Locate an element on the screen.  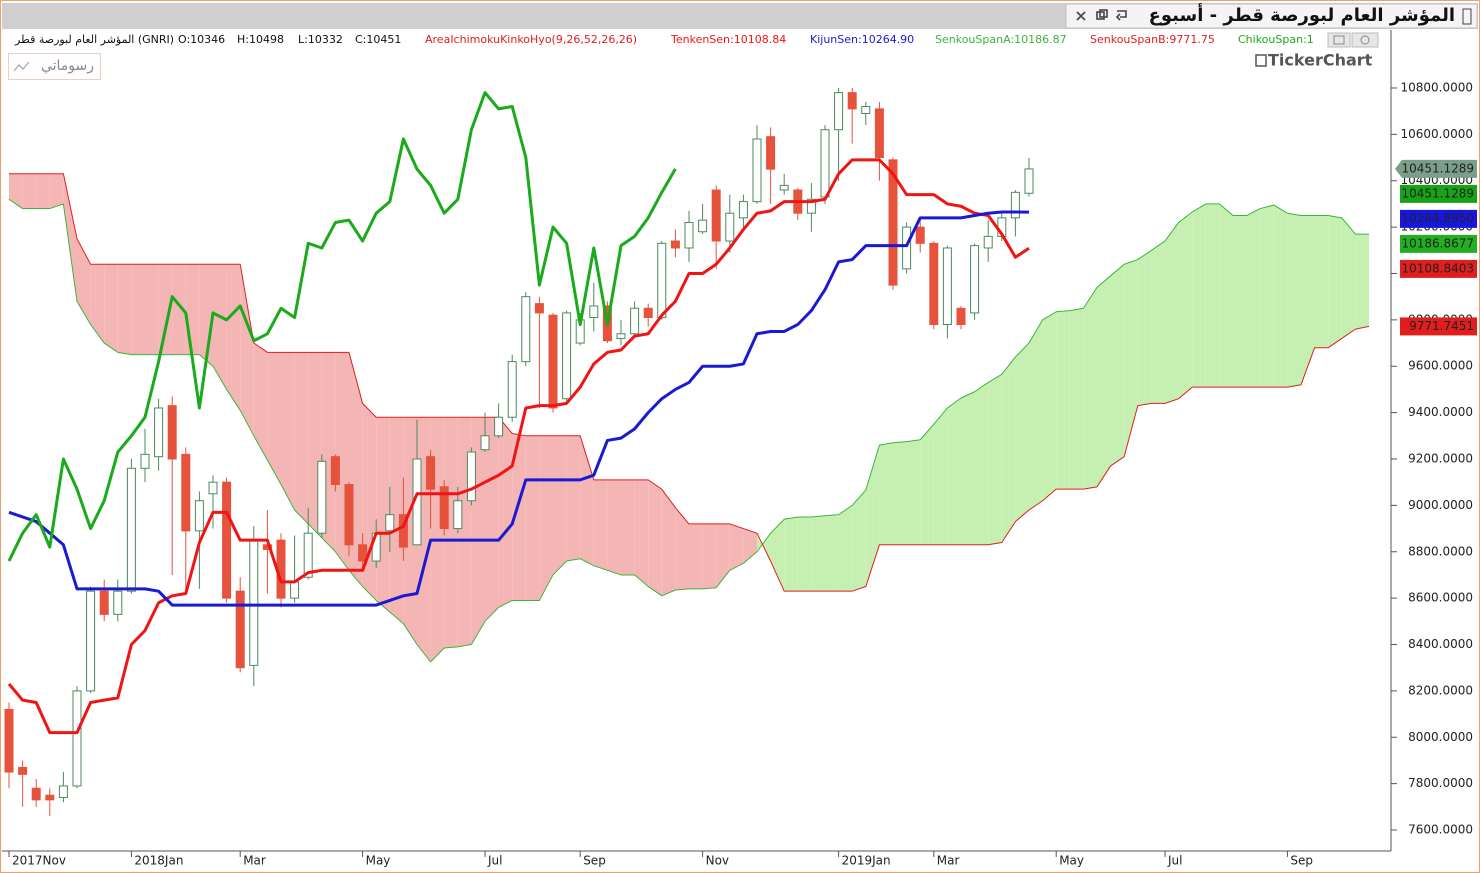
y-tick-label: 8800.0000 is located at coordinates (1440, 551).